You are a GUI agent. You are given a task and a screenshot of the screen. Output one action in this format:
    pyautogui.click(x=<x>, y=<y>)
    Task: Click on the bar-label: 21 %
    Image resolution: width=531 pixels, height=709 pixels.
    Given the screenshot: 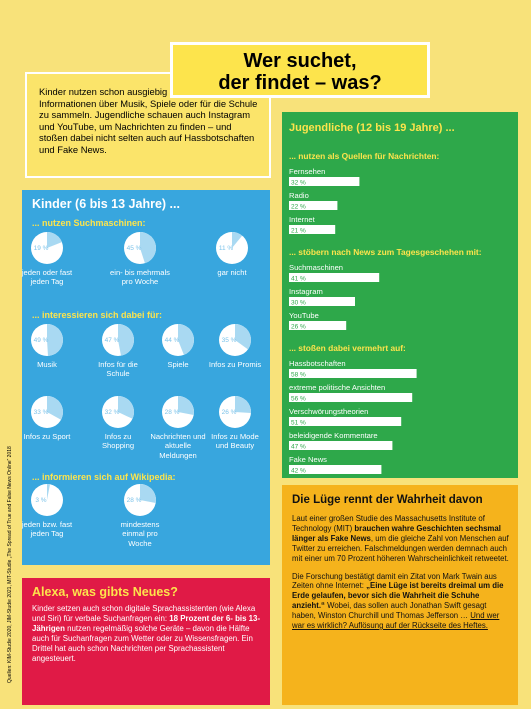 What is the action you would take?
    pyautogui.click(x=298, y=231)
    